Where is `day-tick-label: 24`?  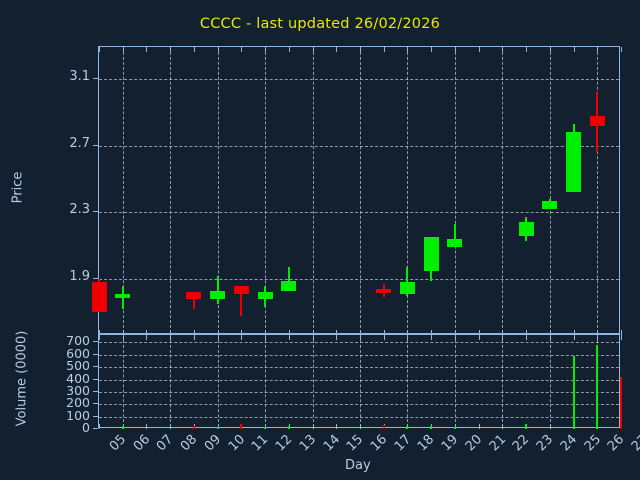
day-tick-label: 24 is located at coordinates (568, 443).